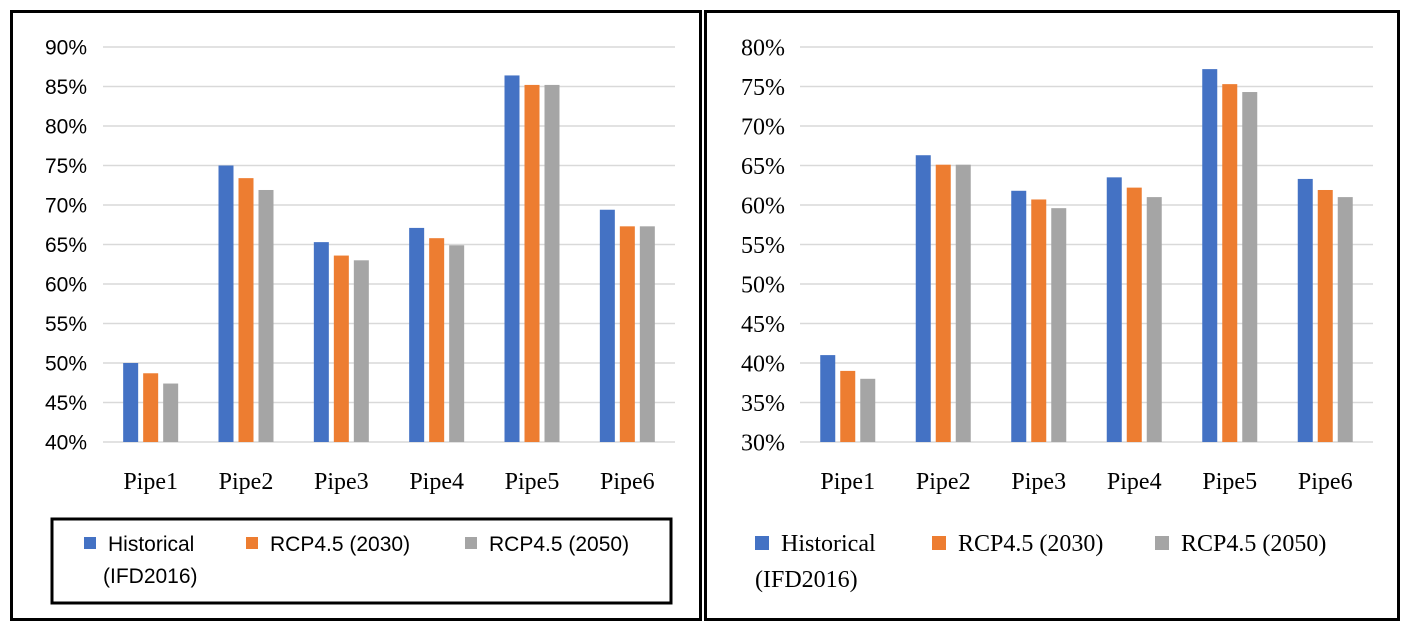 This screenshot has height=629, width=1410. Describe the element at coordinates (66, 87) in the screenshot. I see `y-tick-label: 85%` at that location.